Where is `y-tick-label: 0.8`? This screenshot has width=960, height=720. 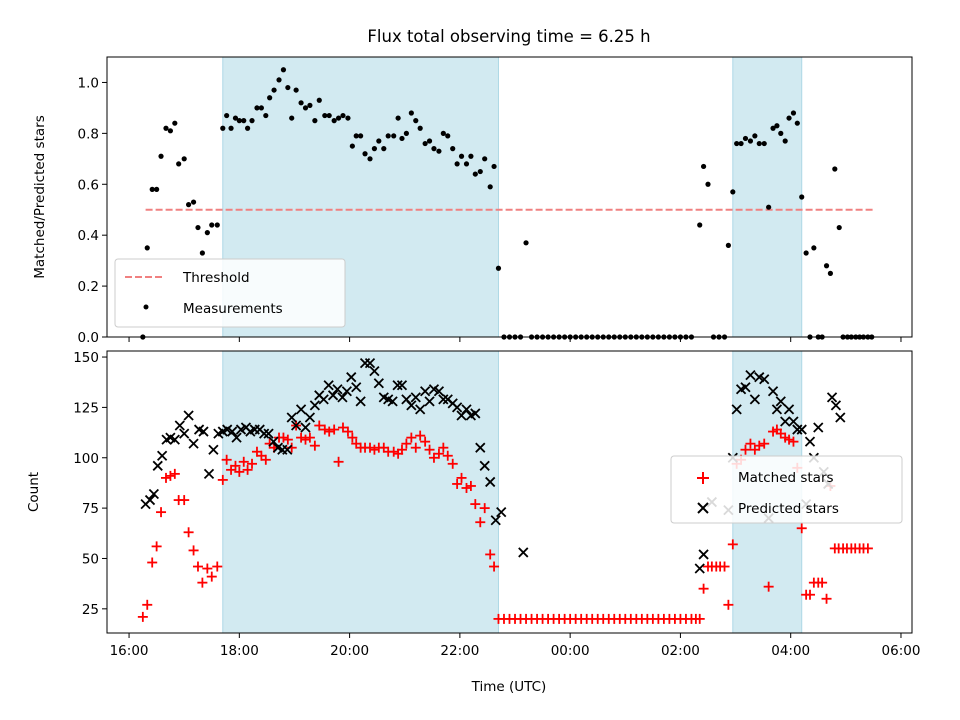 y-tick-label: 0.8 is located at coordinates (88, 134).